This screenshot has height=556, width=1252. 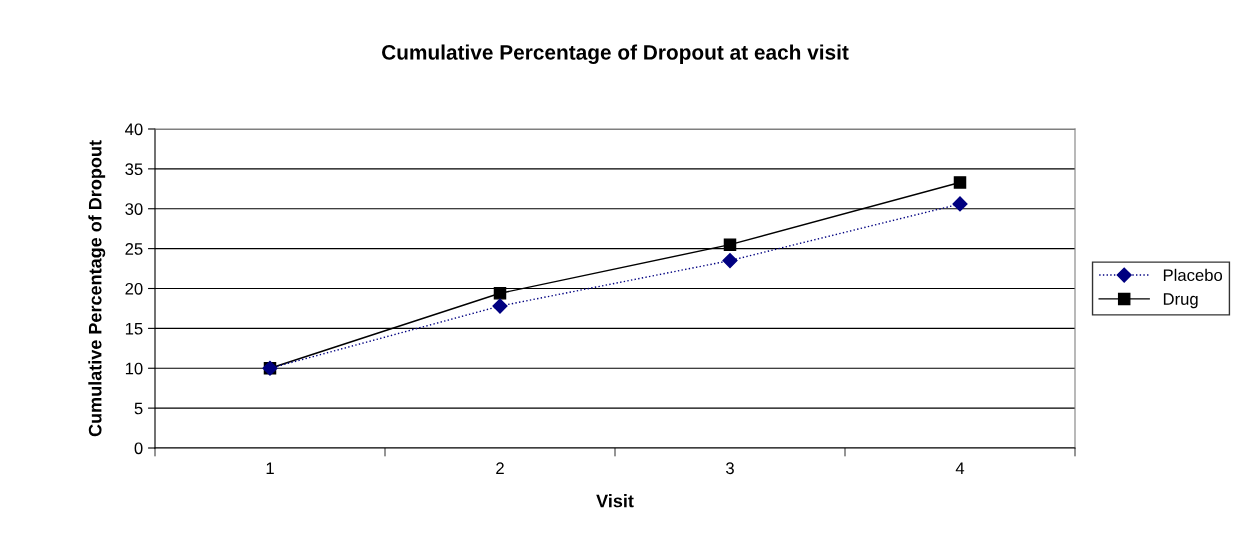 What do you see at coordinates (134, 209) in the screenshot?
I see `y-tick-label: 30` at bounding box center [134, 209].